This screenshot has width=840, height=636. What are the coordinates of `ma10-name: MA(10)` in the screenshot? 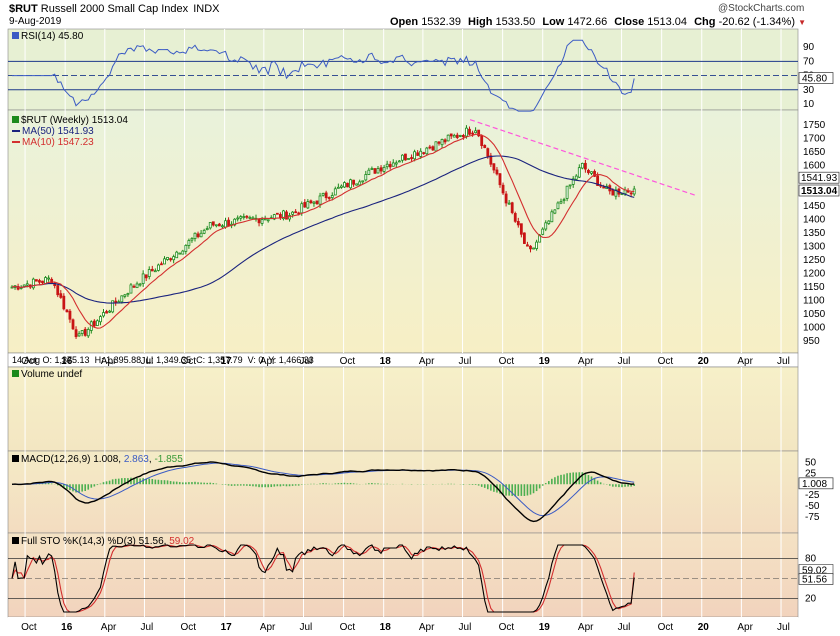 It's located at (38, 142).